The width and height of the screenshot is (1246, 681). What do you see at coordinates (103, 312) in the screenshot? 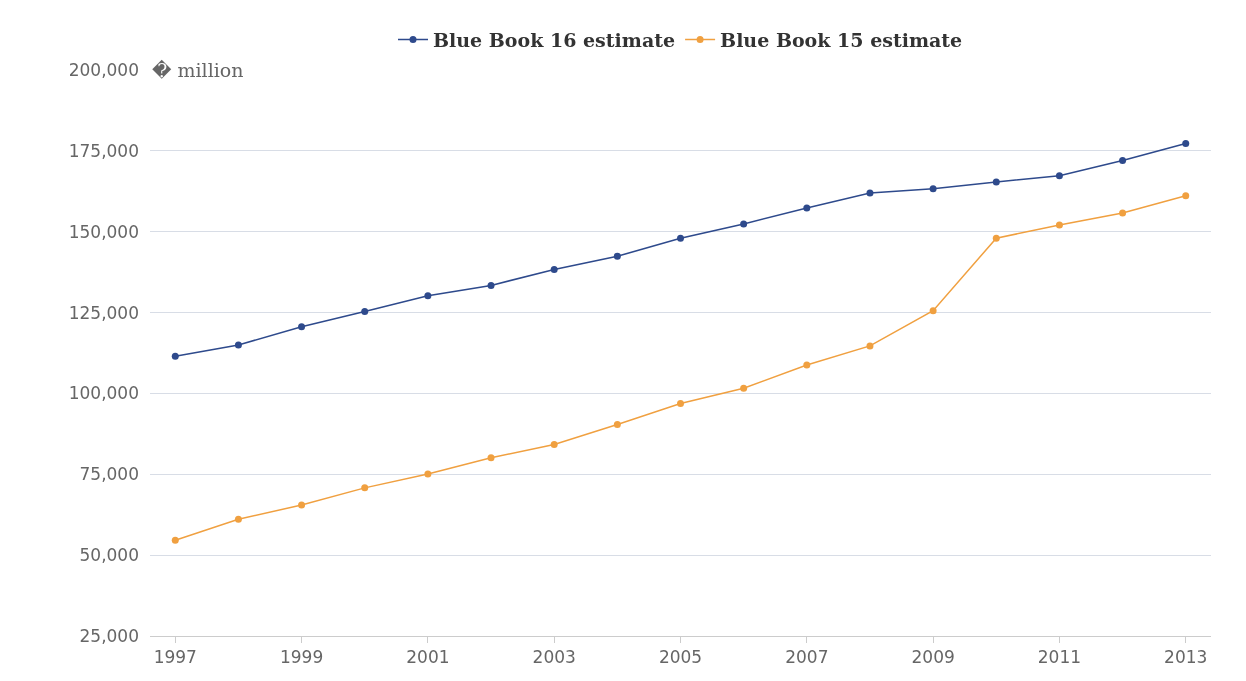
I see `y-tick-label: 125,000` at bounding box center [103, 312].